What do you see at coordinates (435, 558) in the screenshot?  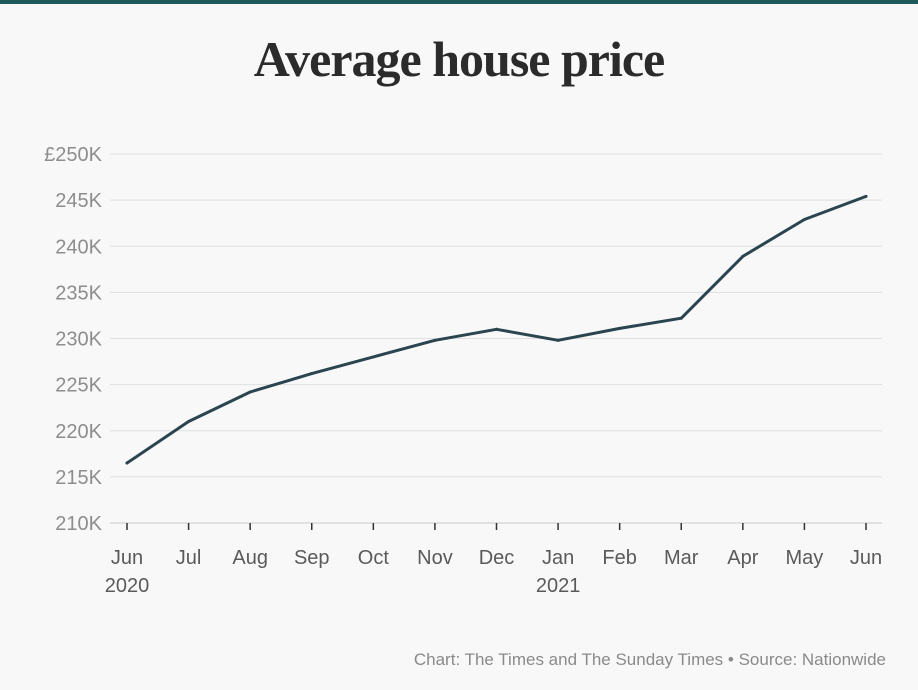 I see `x-tick-label: Nov` at bounding box center [435, 558].